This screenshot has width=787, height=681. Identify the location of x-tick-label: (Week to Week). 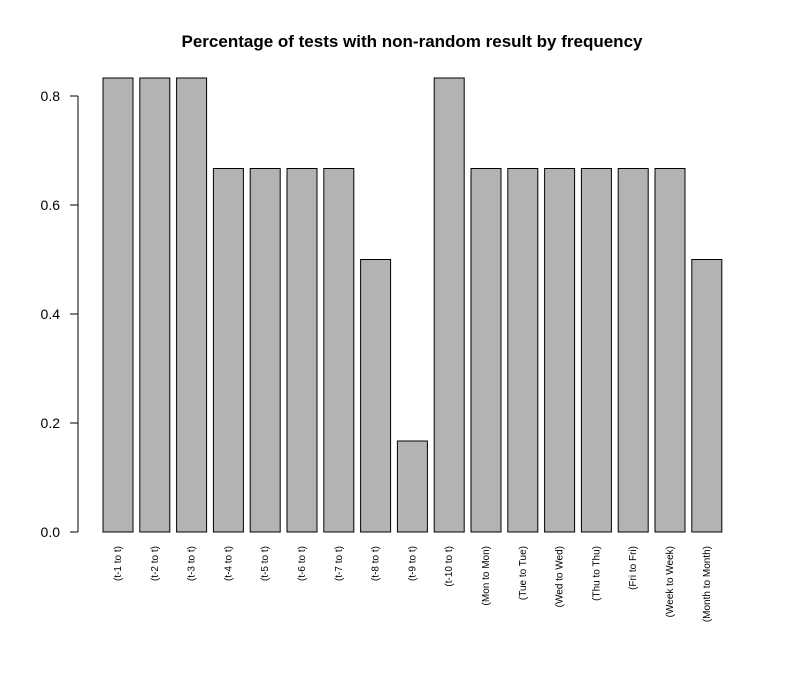
(670, 581).